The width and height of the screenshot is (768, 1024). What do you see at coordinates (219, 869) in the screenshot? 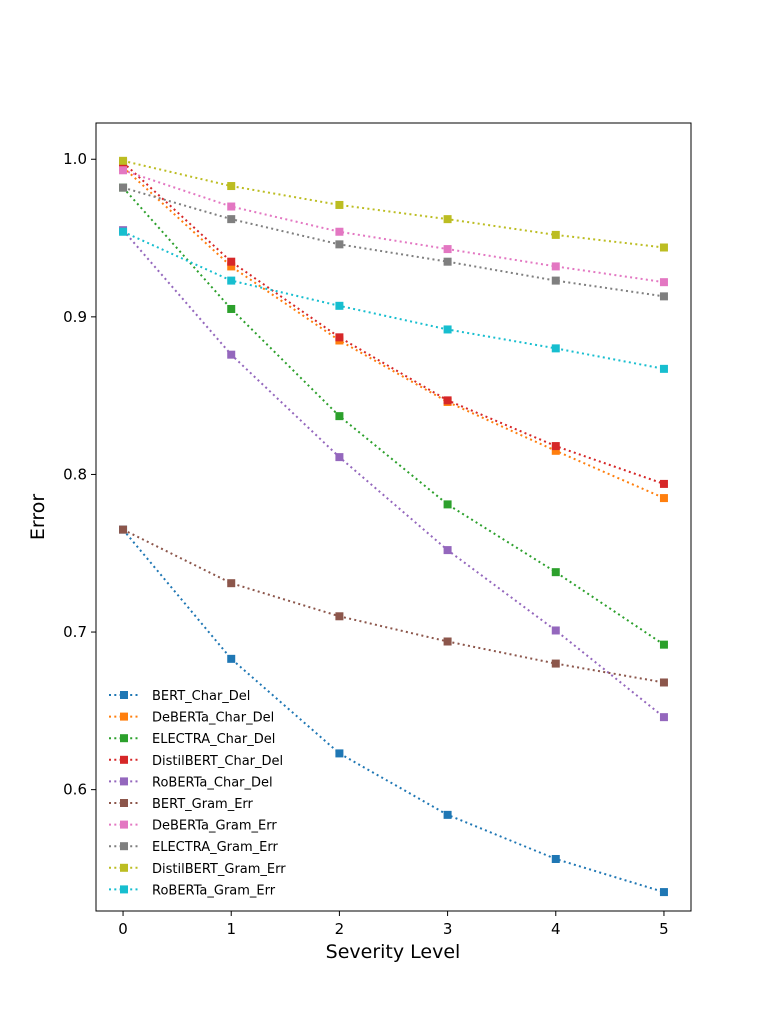
I see `legend-label: DistilBERT_Gram_Err` at bounding box center [219, 869].